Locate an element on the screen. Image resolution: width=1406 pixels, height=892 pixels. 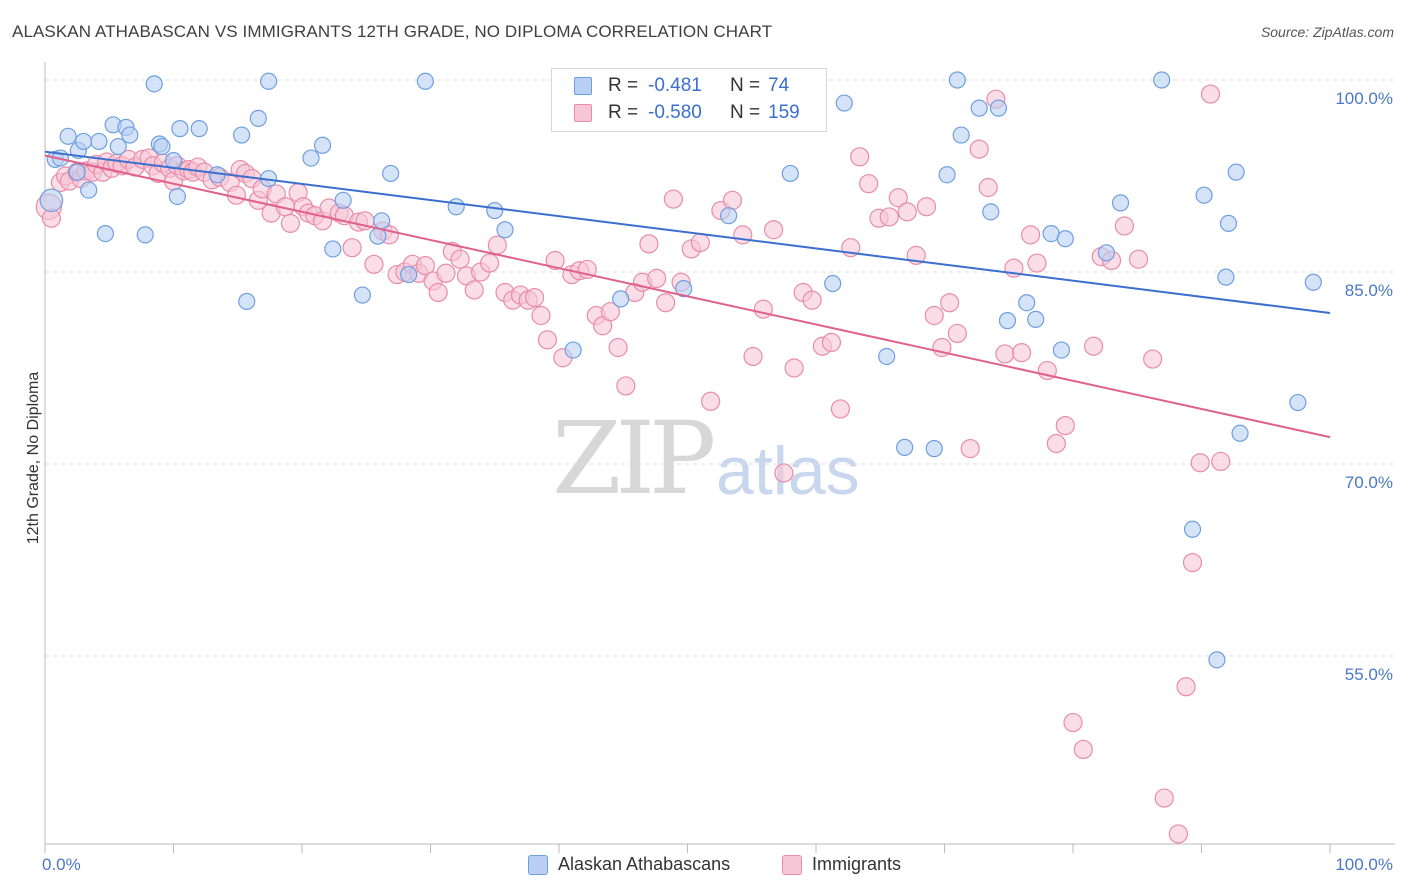
legend-n-value: 159 is located at coordinates (784, 112).